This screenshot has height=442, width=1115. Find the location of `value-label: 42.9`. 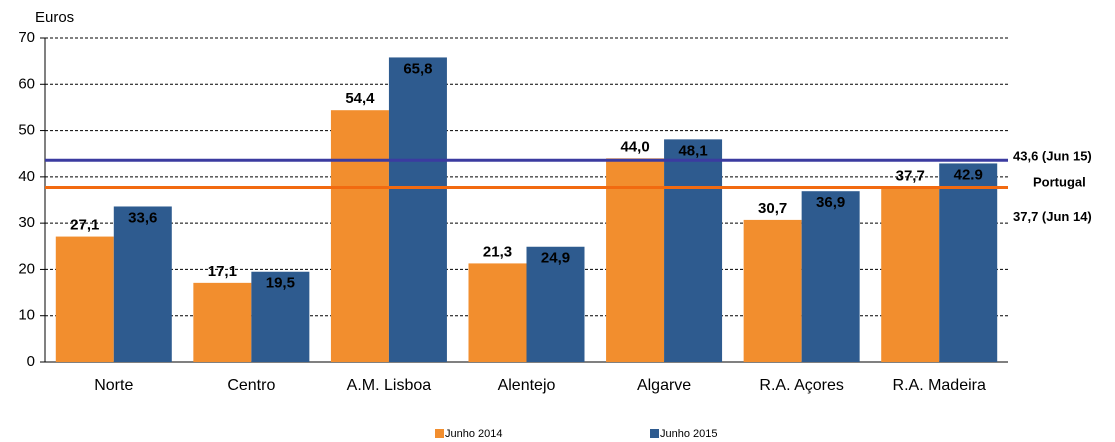

value-label: 42.9 is located at coordinates (968, 174).